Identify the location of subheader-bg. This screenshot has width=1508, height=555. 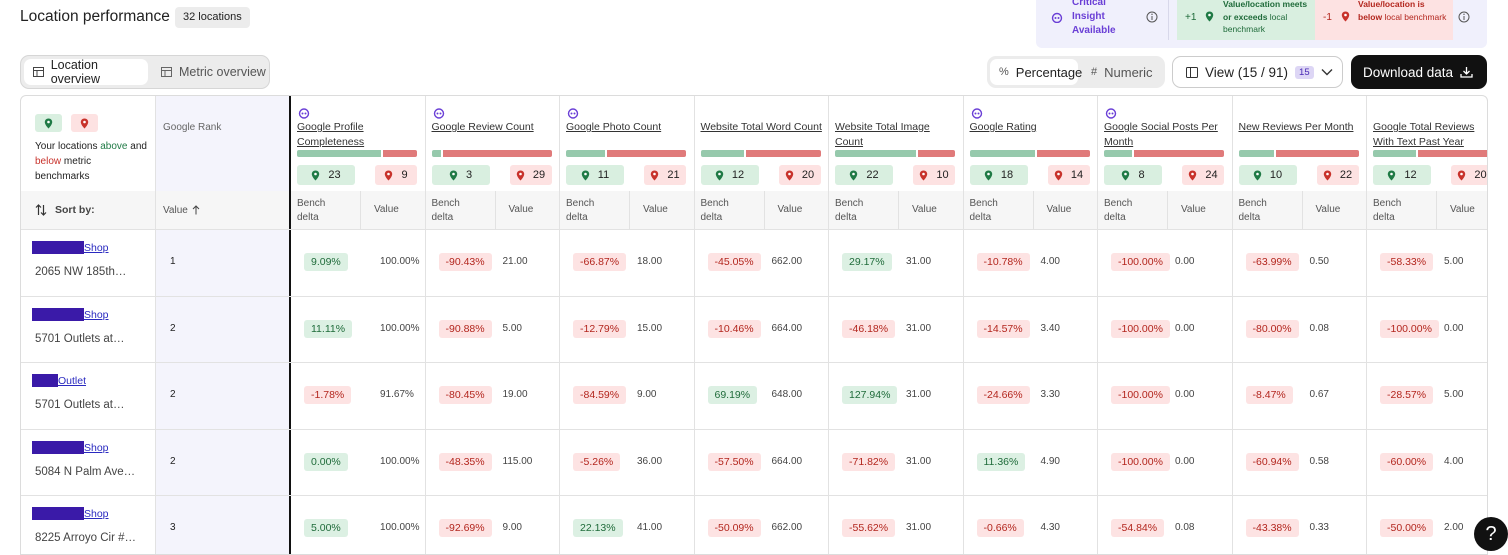
(754, 210).